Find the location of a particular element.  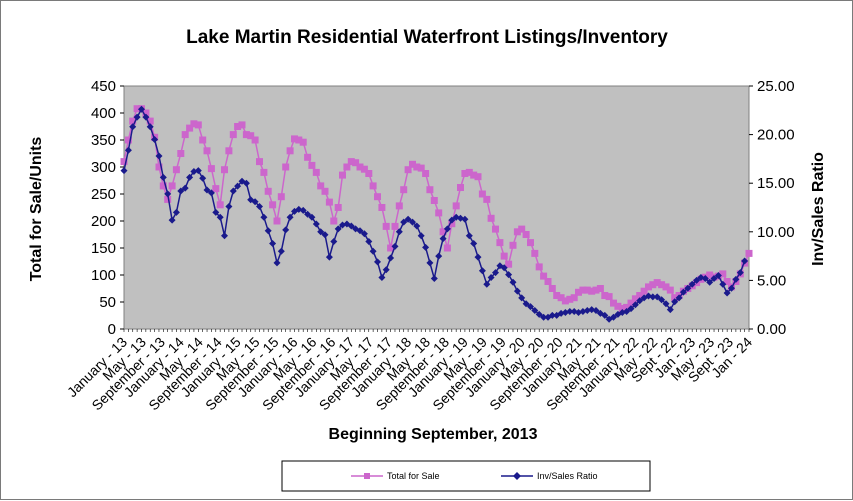

y-tick-label: 150 is located at coordinates (103, 248).